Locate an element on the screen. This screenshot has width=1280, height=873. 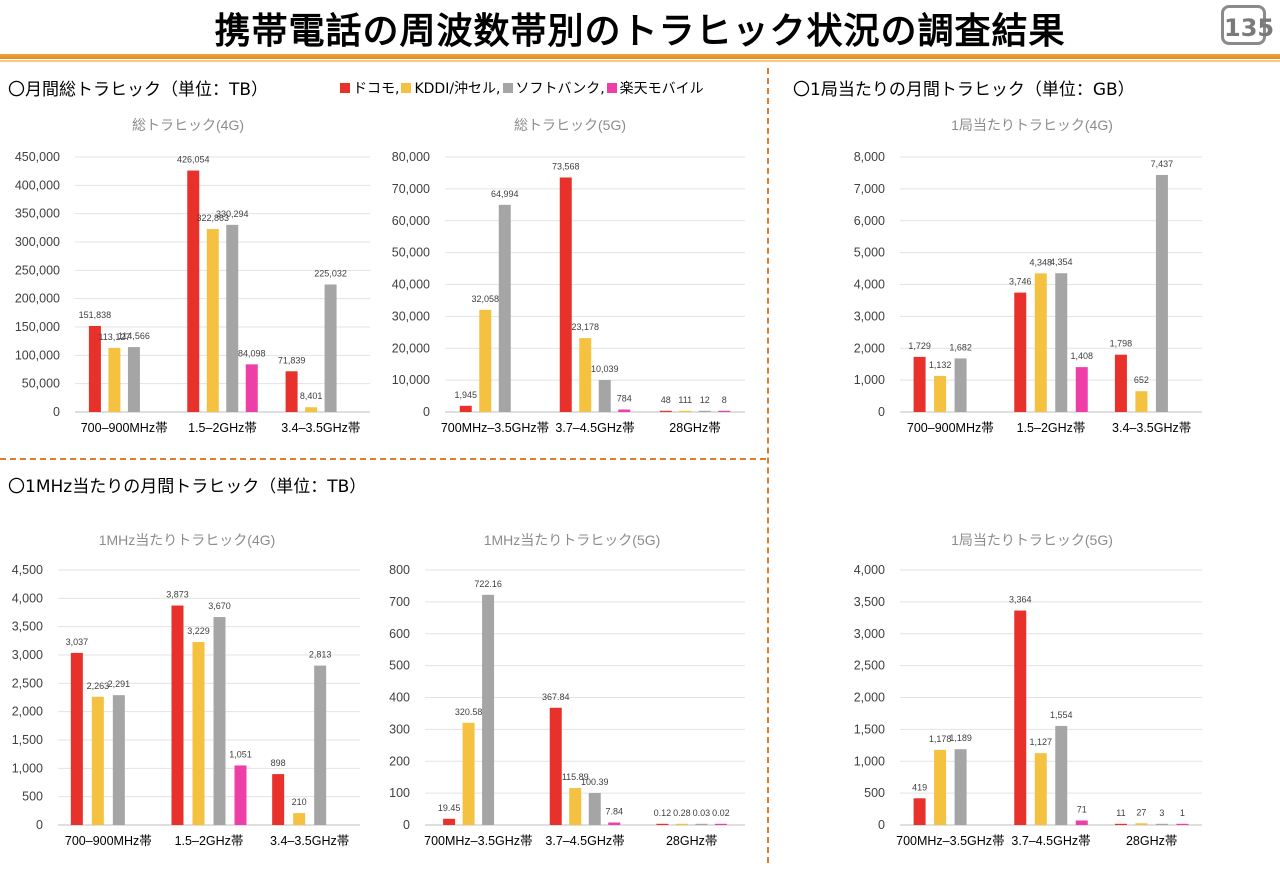
data-label: 784 is located at coordinates (624, 399).